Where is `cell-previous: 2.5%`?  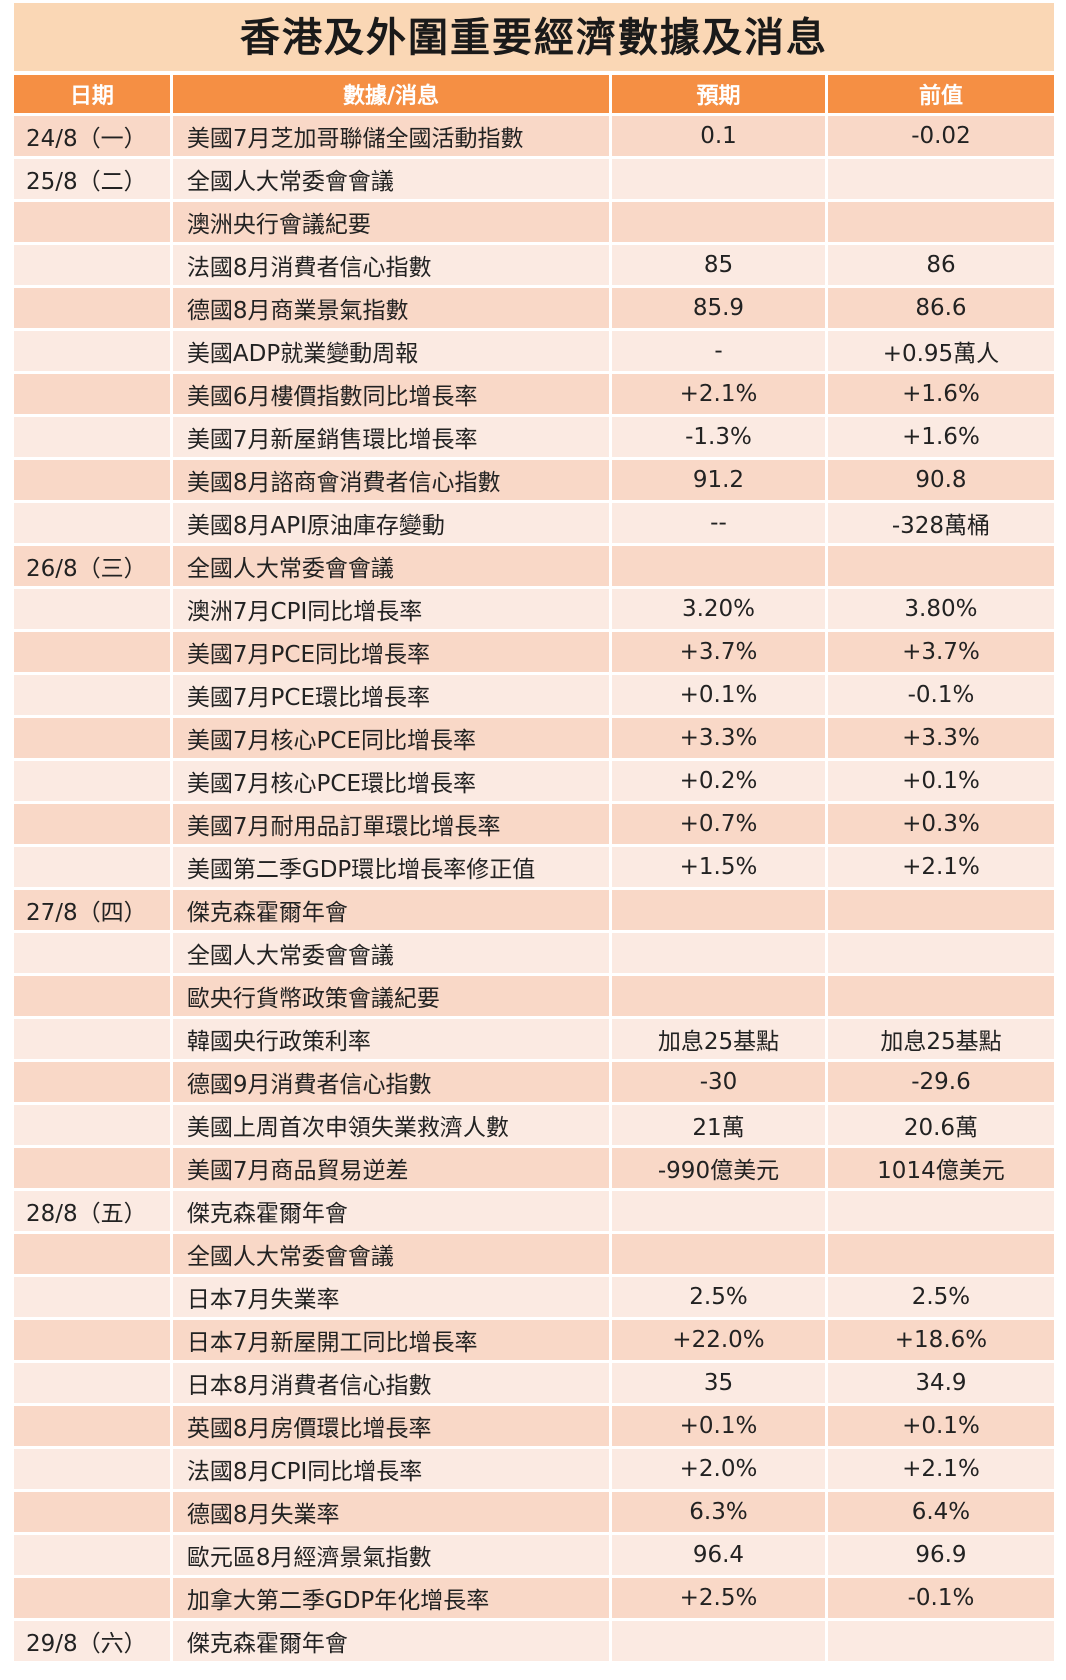
cell-previous: 2.5% is located at coordinates (939, 1296).